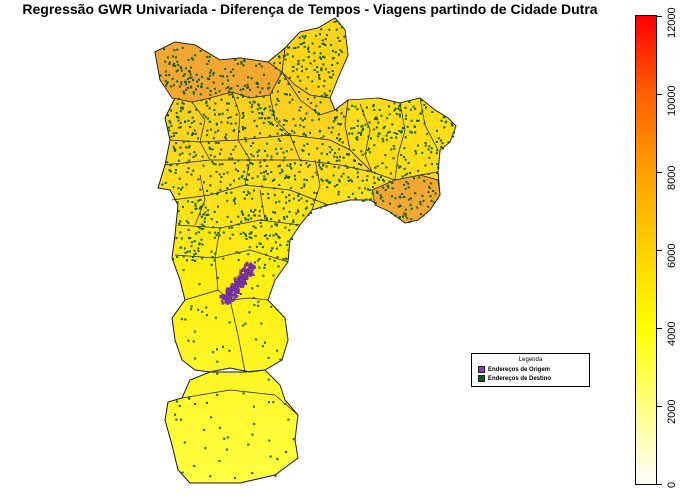  I want to click on colorbar-tick, so click(659, 94).